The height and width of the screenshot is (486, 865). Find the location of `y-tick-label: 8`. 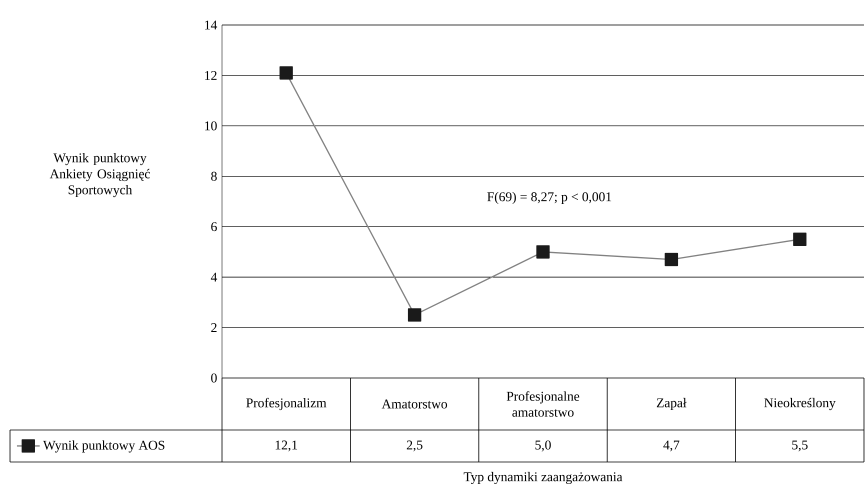

y-tick-label: 8 is located at coordinates (214, 176).